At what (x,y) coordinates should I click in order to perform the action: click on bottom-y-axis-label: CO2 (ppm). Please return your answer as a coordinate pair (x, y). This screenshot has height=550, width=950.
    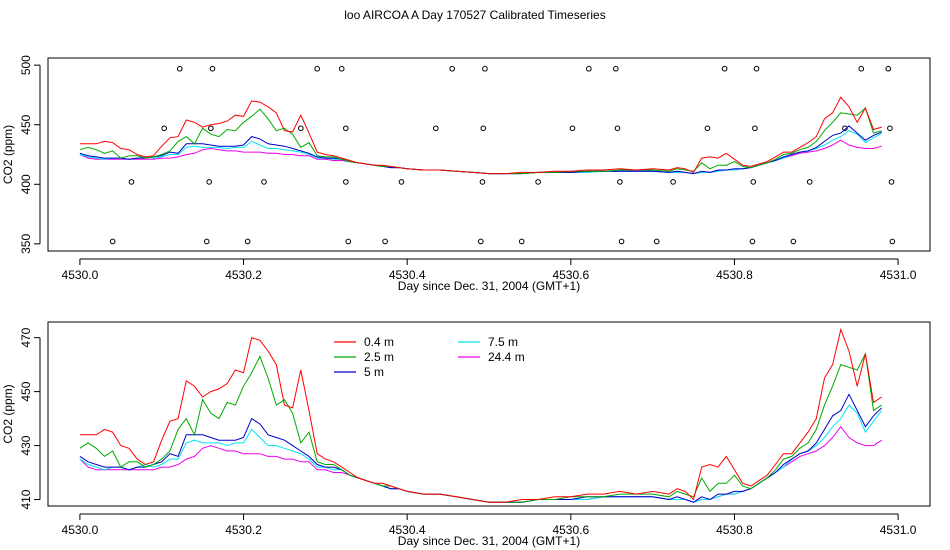
    Looking at the image, I should click on (8, 413).